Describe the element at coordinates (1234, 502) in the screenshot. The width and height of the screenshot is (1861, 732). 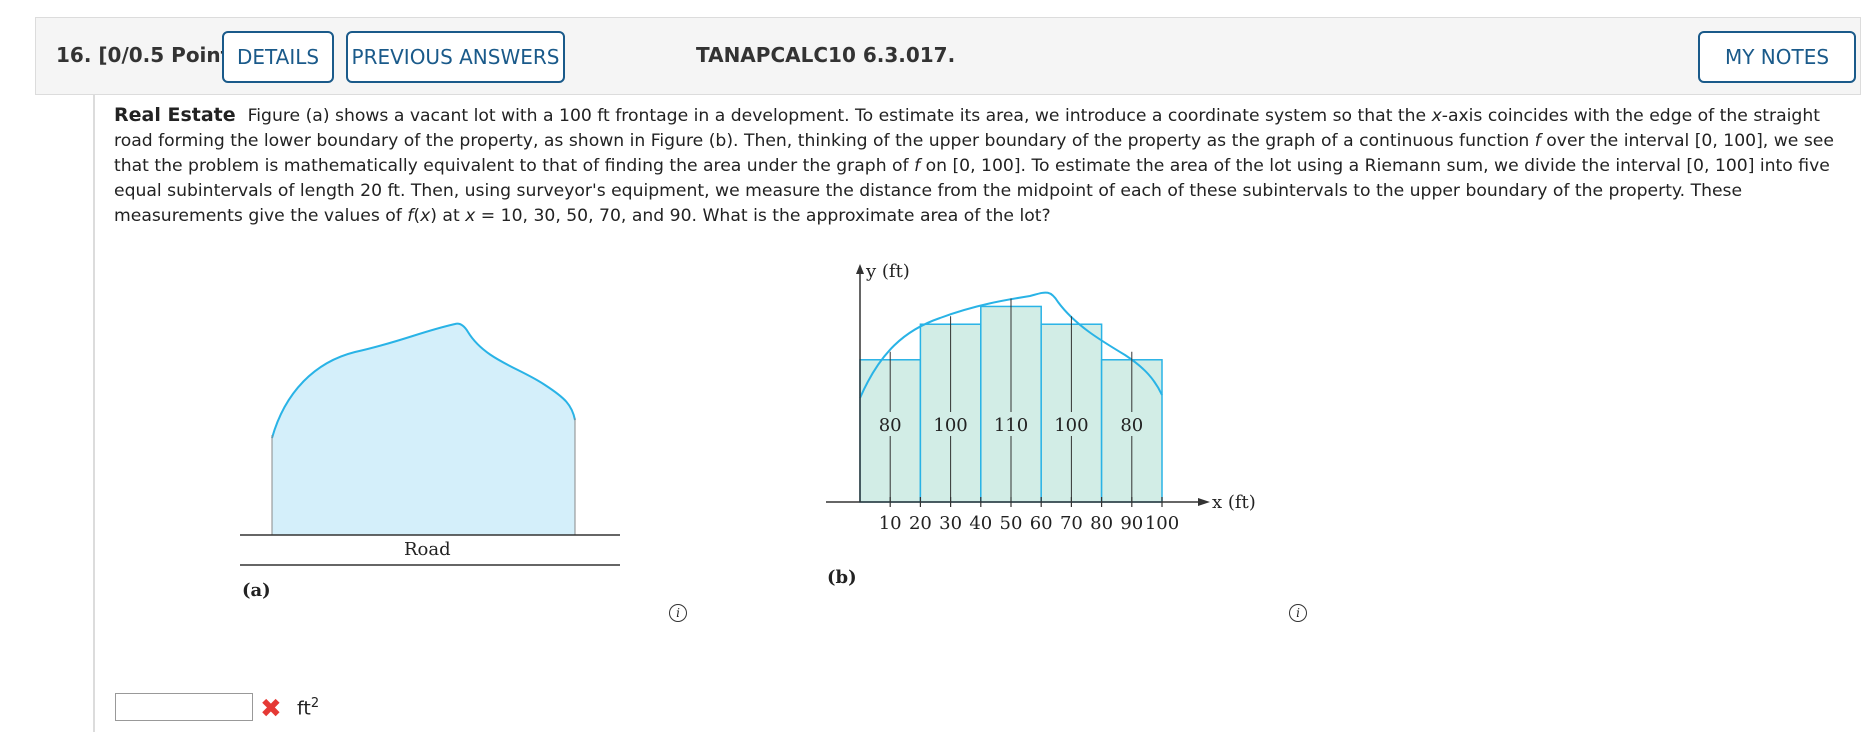
I see `x-axis-label: x (ft)` at that location.